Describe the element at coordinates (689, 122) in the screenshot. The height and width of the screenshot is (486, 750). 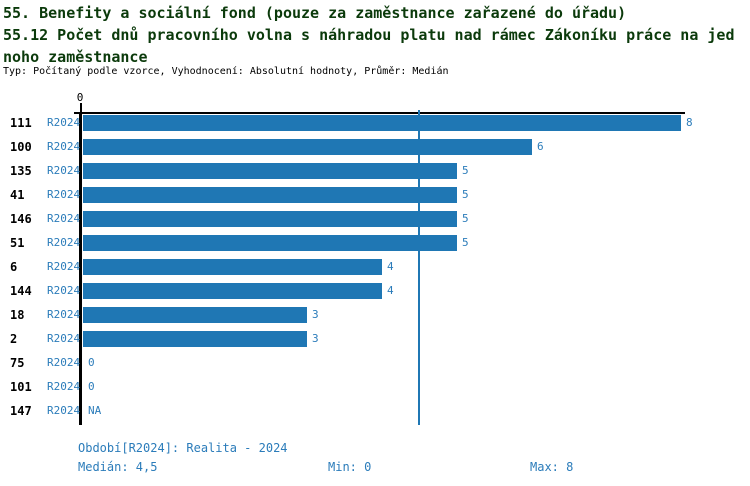
I see `bar-value-label: 8` at that location.